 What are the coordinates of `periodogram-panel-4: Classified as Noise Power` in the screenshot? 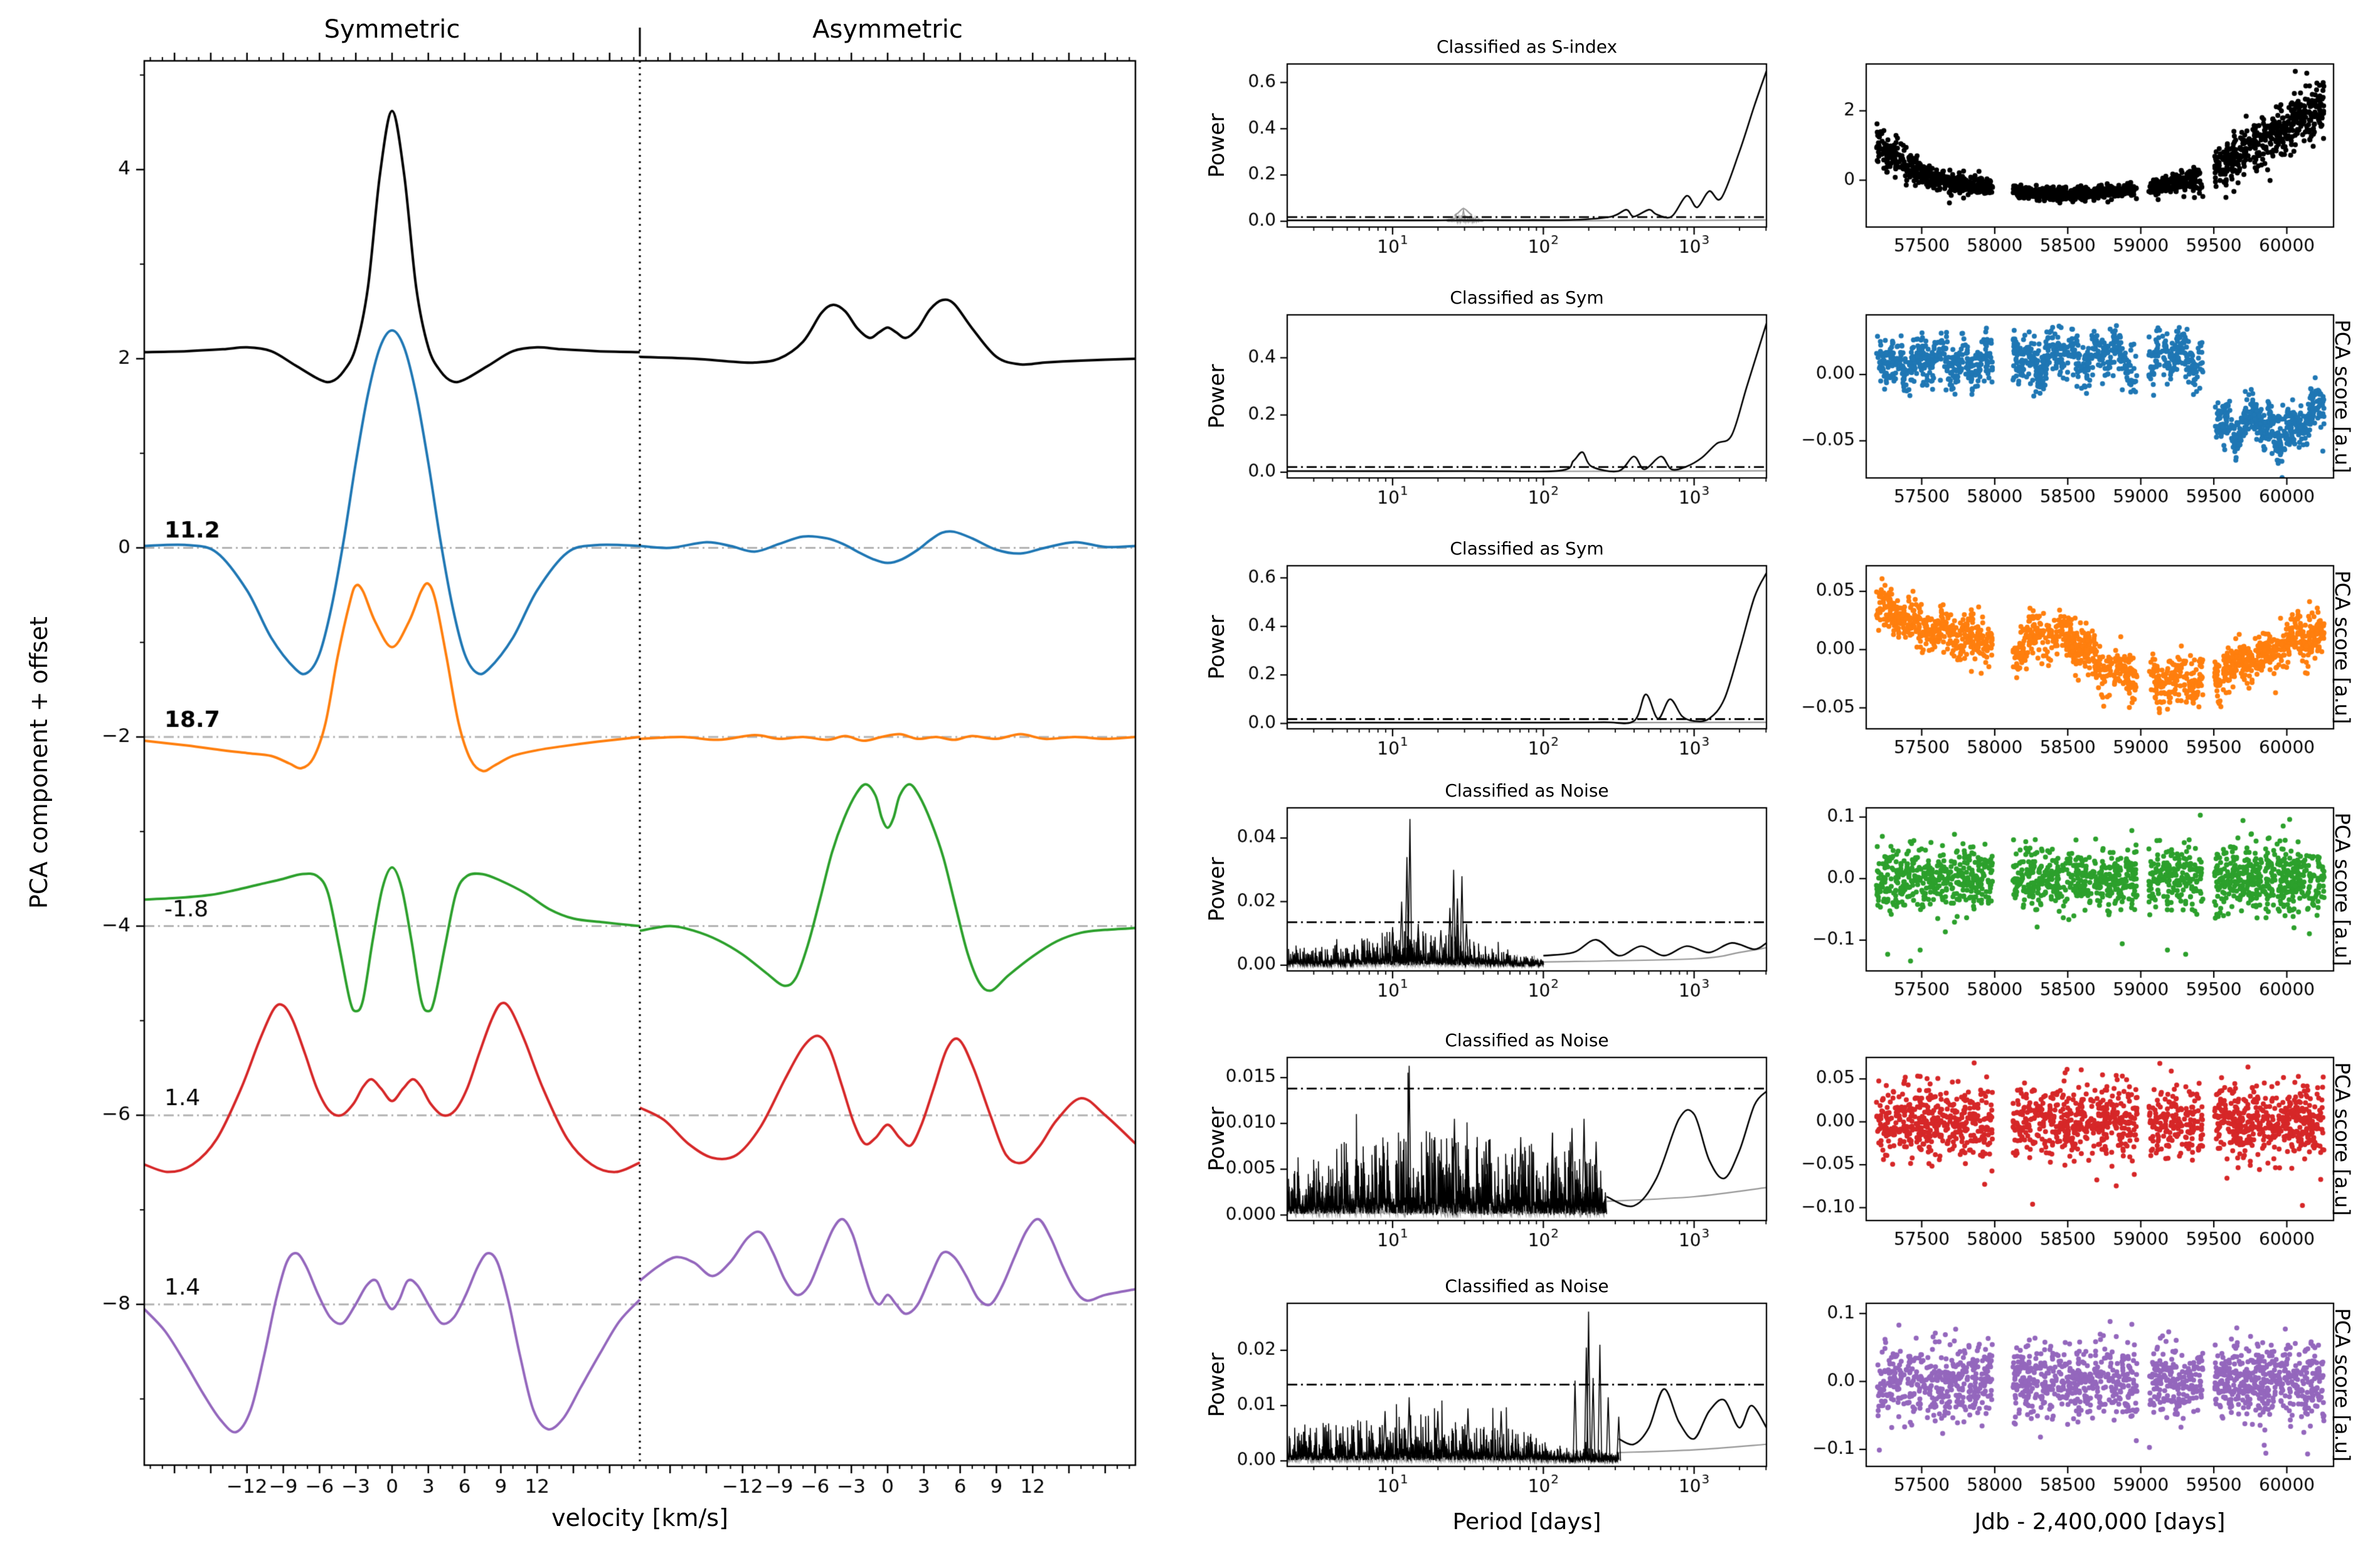 It's located at (1496, 876).